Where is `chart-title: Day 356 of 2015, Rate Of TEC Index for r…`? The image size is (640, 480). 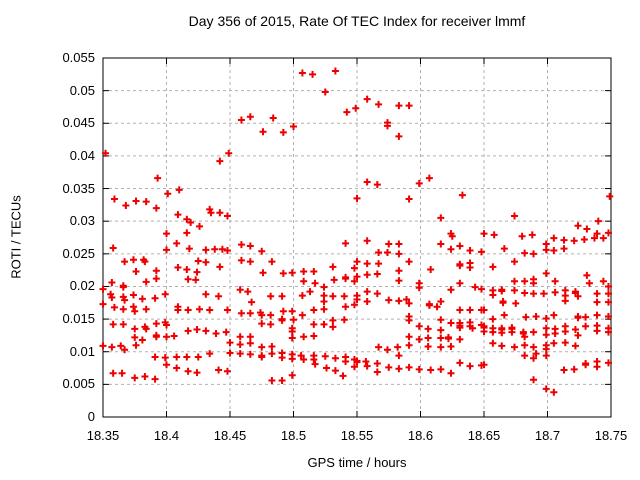
chart-title: Day 356 of 2015, Rate Of TEC Index for r… is located at coordinates (357, 21).